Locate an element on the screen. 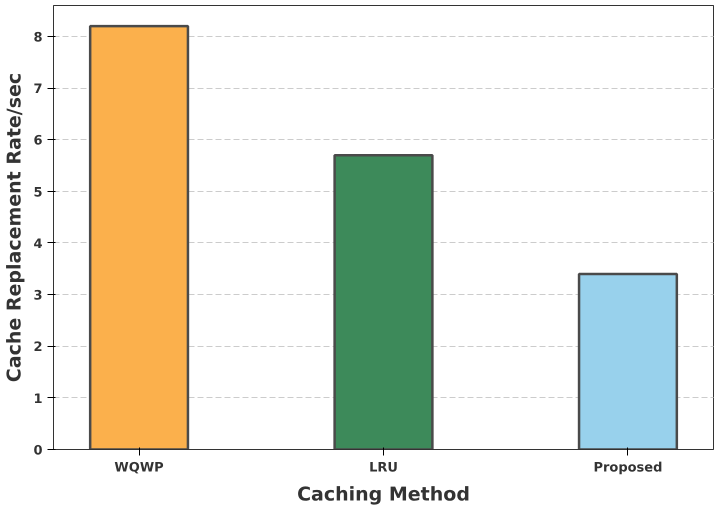  y-tick-label: 7 is located at coordinates (37, 90).